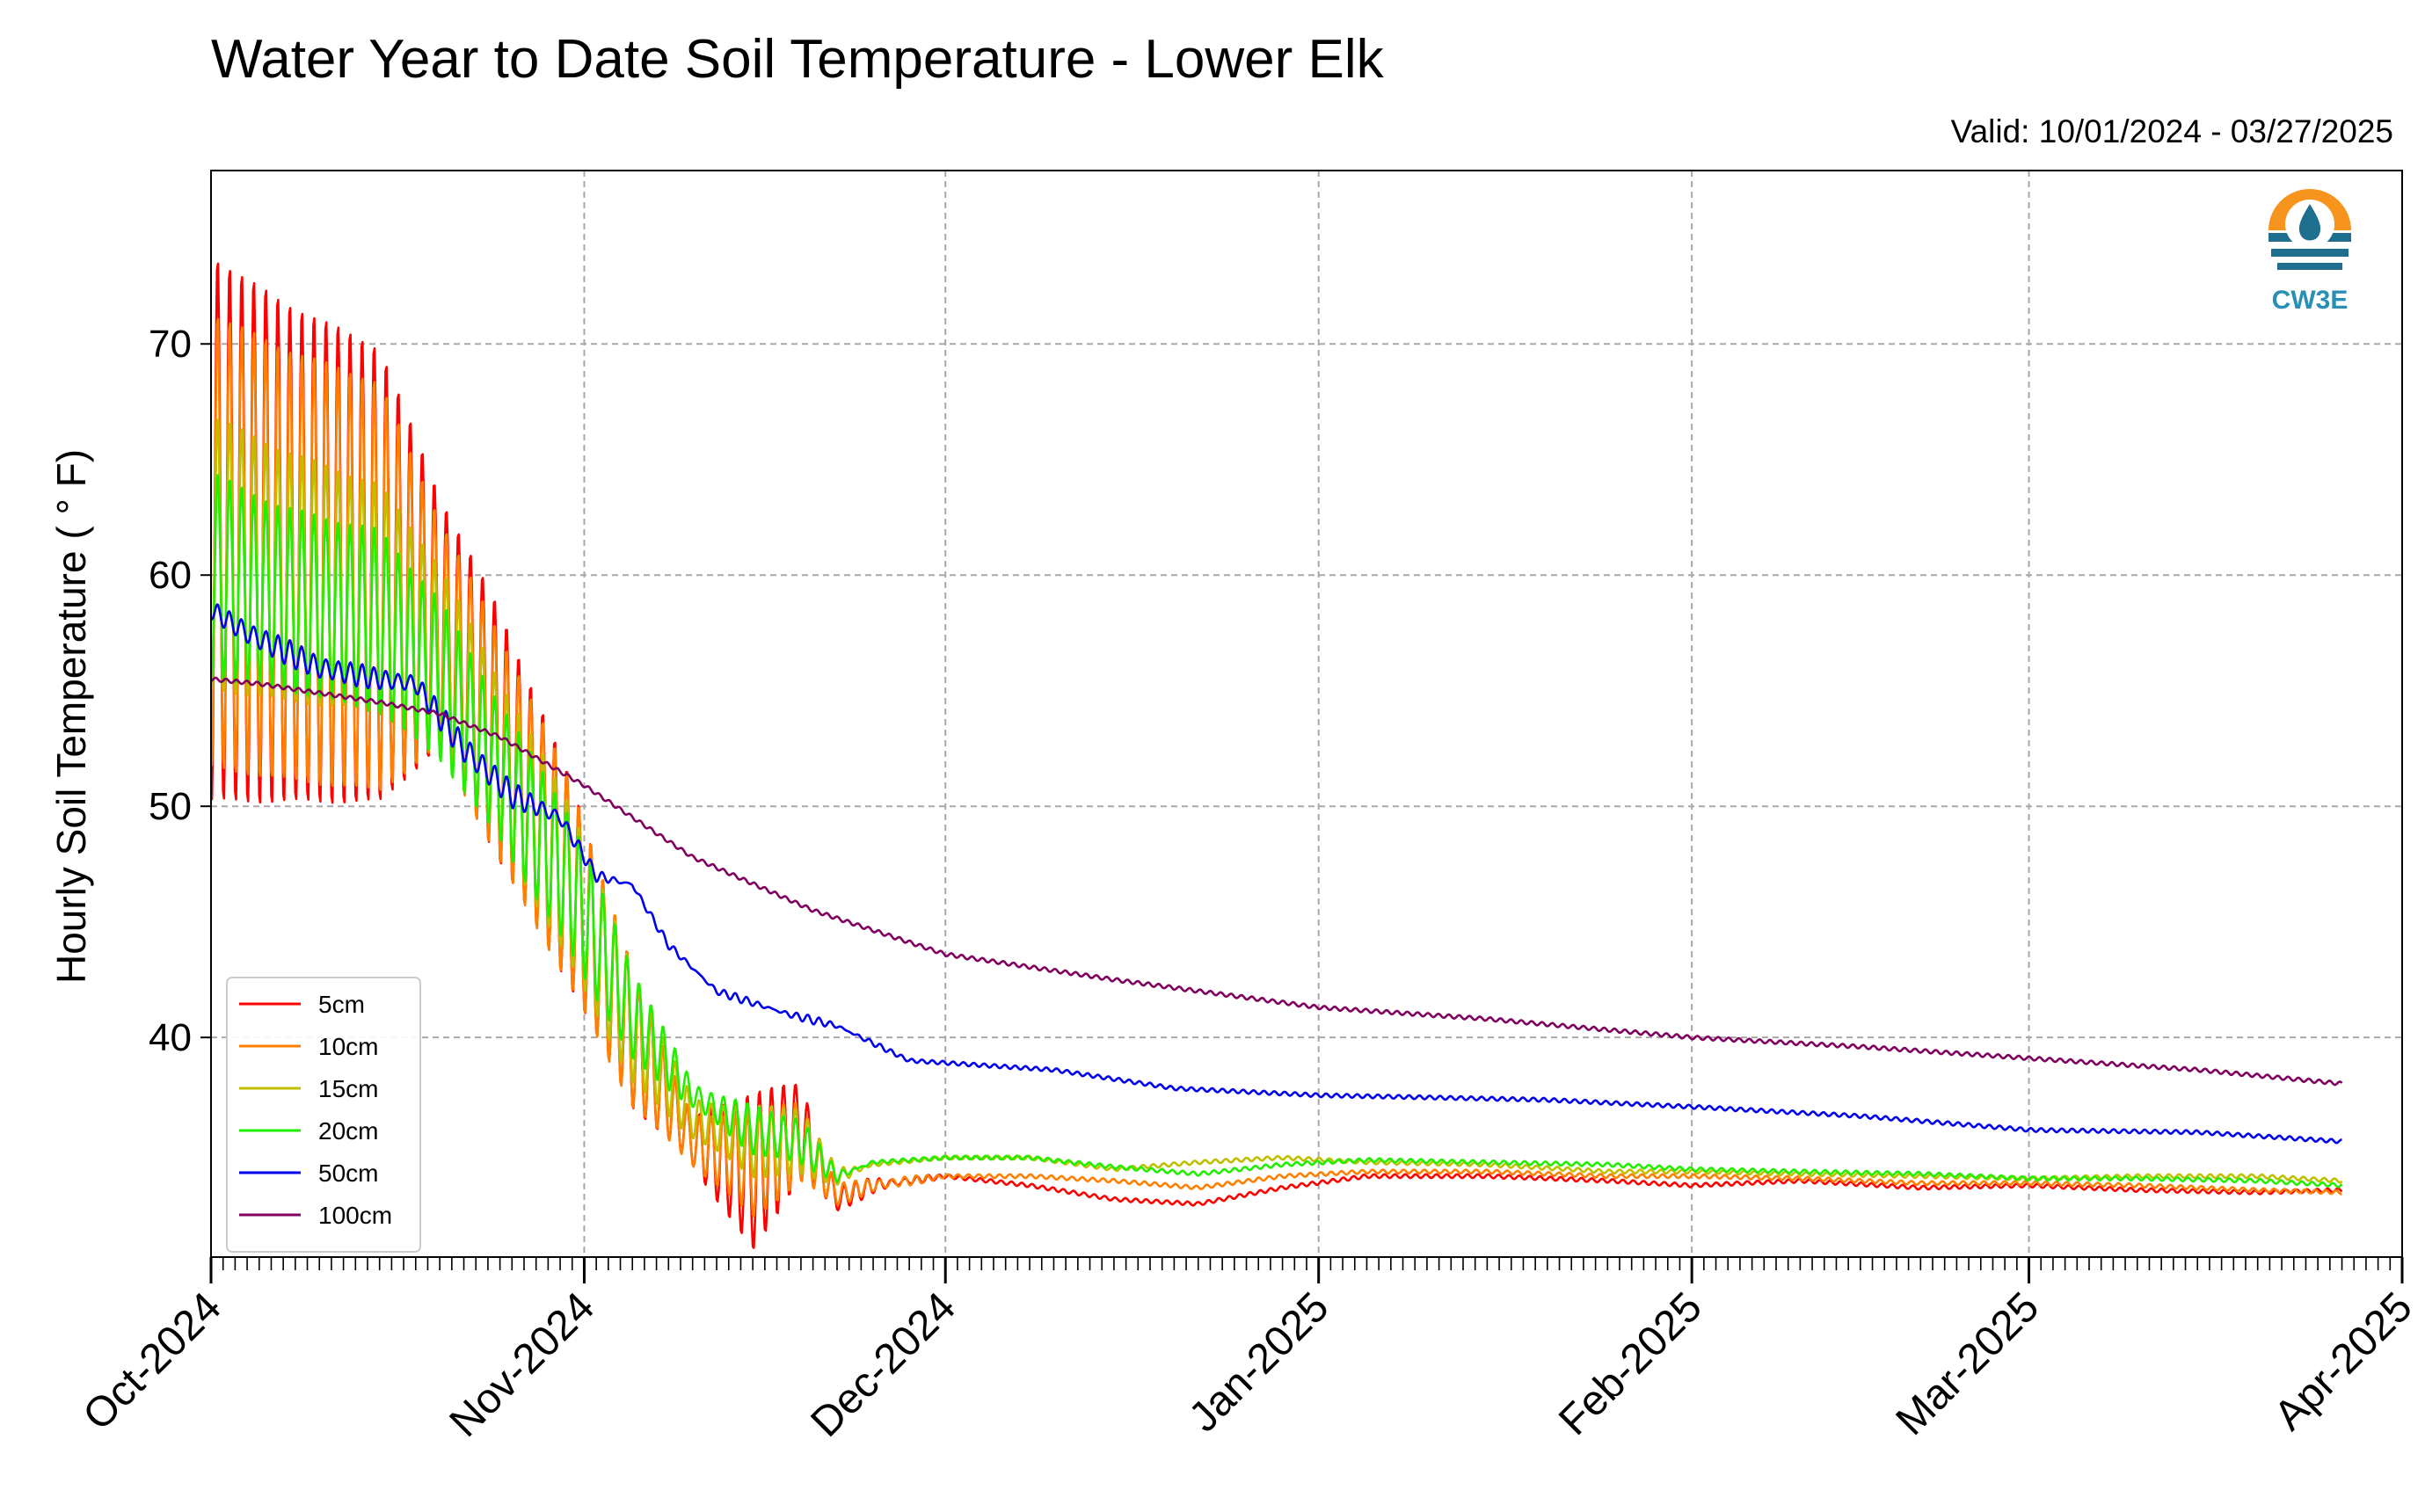 The width and height of the screenshot is (2425, 1512). Describe the element at coordinates (348, 1046) in the screenshot. I see `legend-label: 10cm` at that location.